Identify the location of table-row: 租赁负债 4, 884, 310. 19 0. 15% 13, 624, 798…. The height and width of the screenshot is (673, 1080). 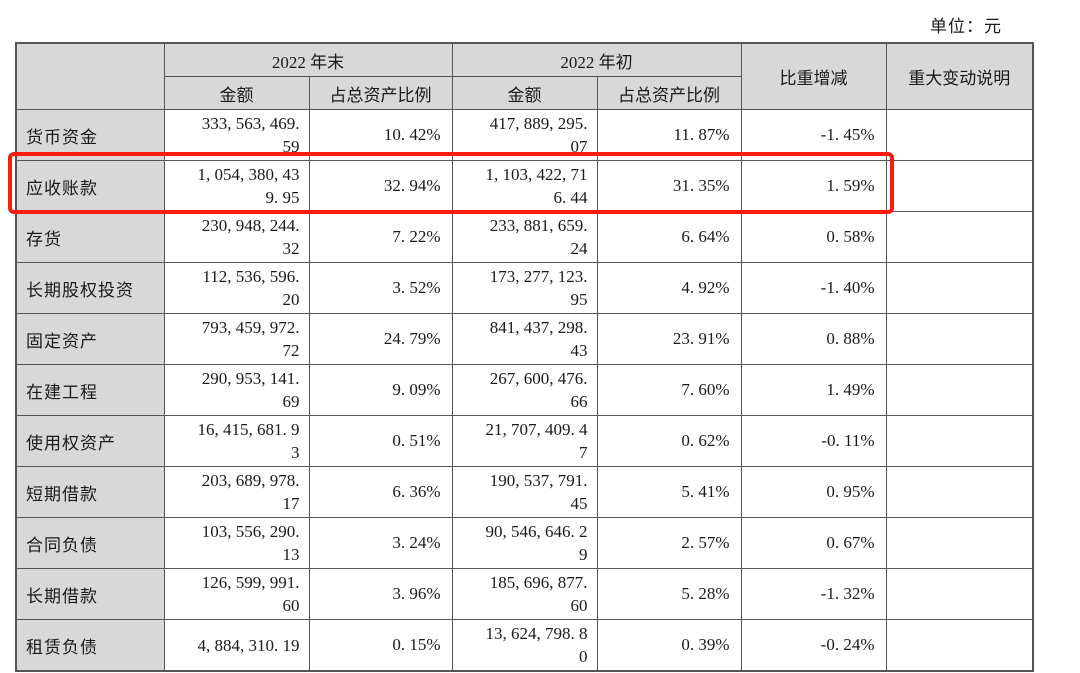
(524, 645).